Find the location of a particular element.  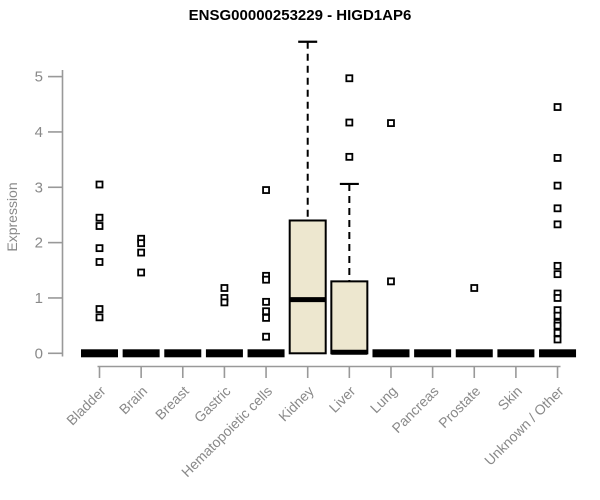

box-kidney is located at coordinates (307, 287).